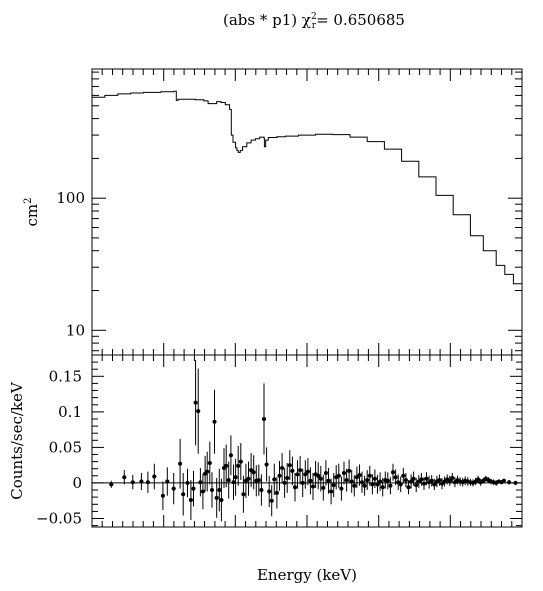  Describe the element at coordinates (70, 412) in the screenshot. I see `bottom-y-tick-label: 0.1` at that location.